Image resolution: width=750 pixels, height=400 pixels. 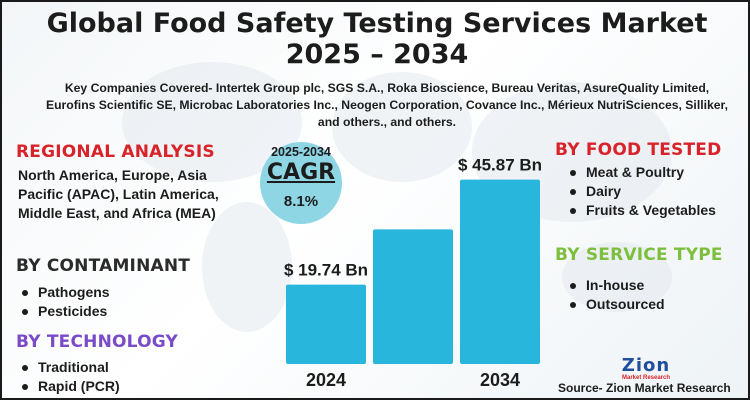 I want to click on bar-data-label: $ 19.74 Bn, so click(x=326, y=270).